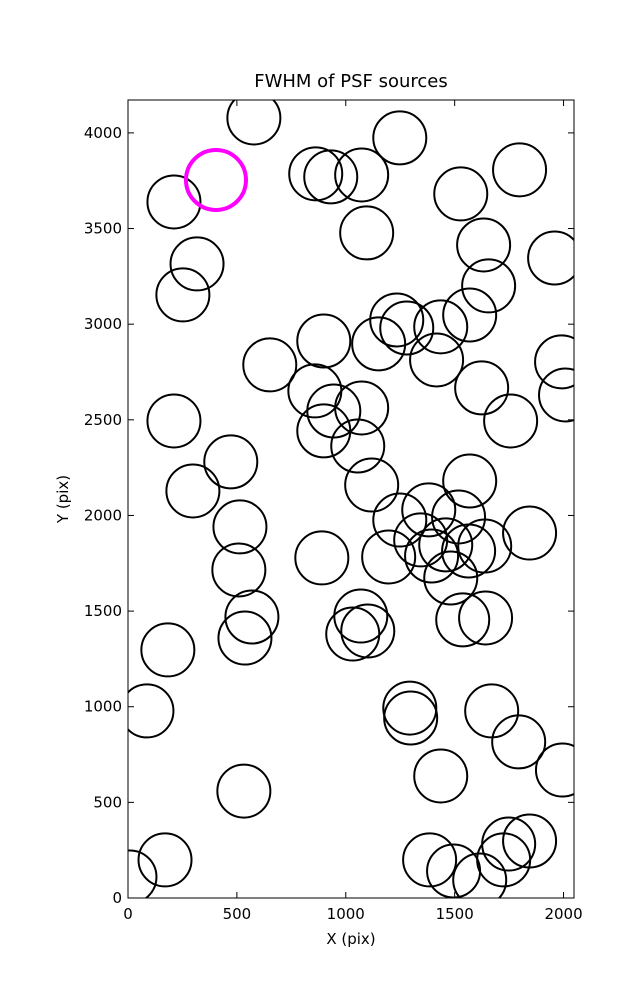  Describe the element at coordinates (107, 802) in the screenshot. I see `y-tick-label: 500` at that location.